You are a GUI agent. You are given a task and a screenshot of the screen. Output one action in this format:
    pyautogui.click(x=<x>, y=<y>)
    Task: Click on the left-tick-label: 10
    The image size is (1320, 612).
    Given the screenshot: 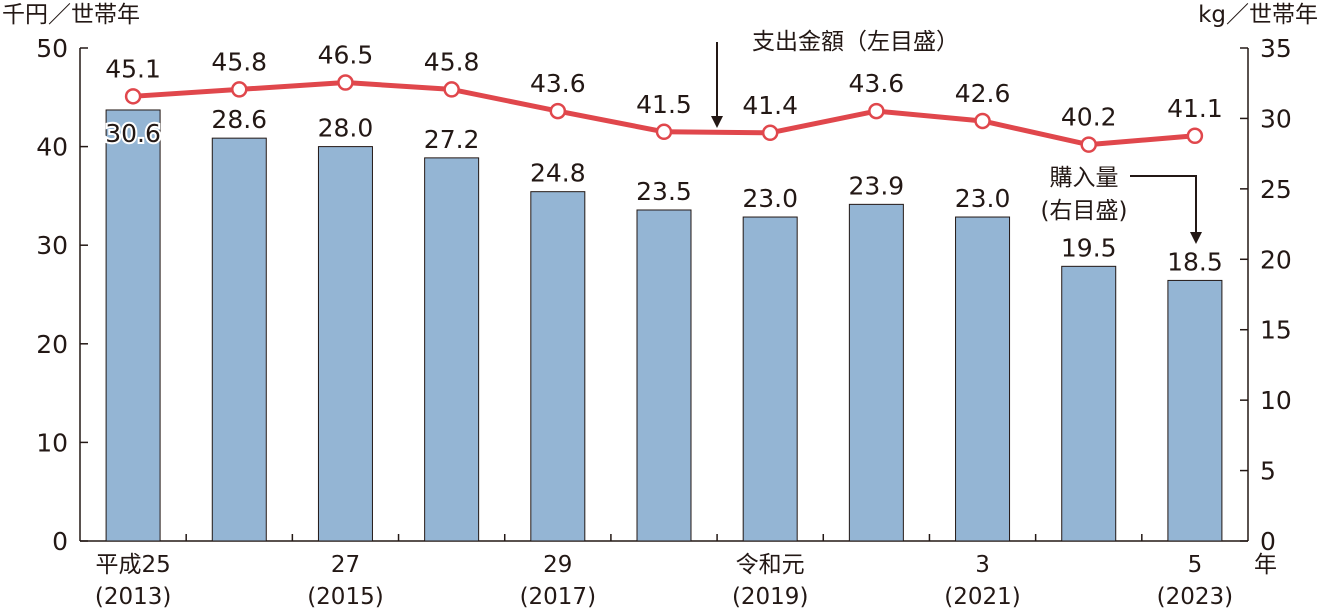 What is the action you would take?
    pyautogui.click(x=52, y=442)
    